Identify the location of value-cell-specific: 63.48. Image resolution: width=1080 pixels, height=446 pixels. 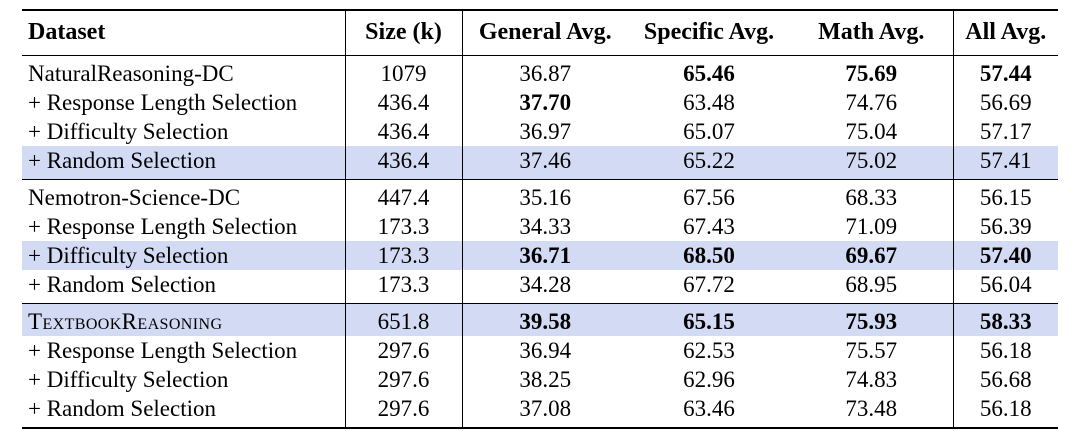
(709, 102).